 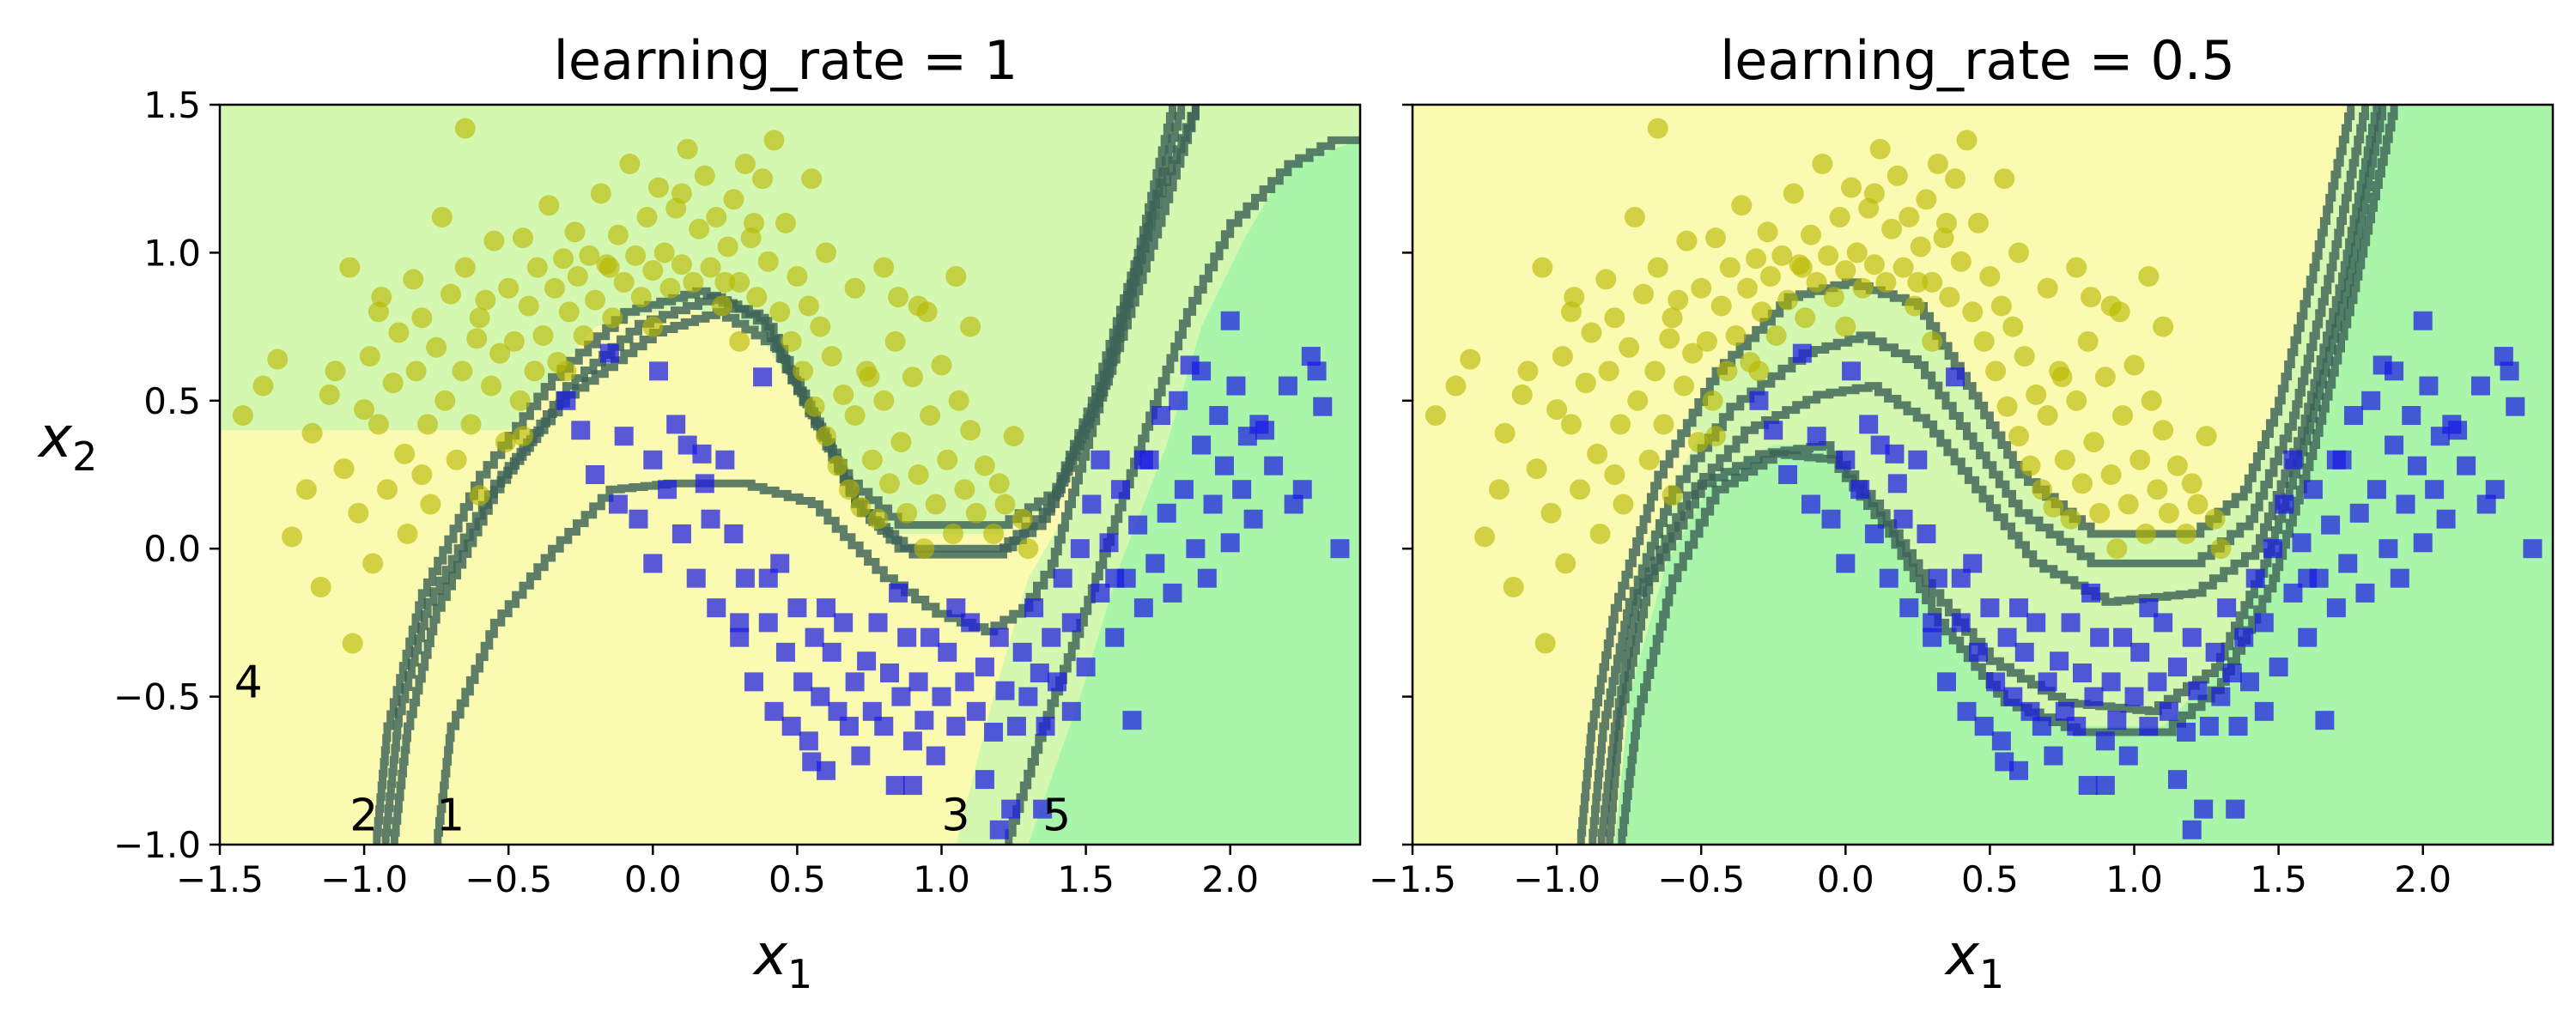 I want to click on x-tick-label: 0.0, so click(x=653, y=879).